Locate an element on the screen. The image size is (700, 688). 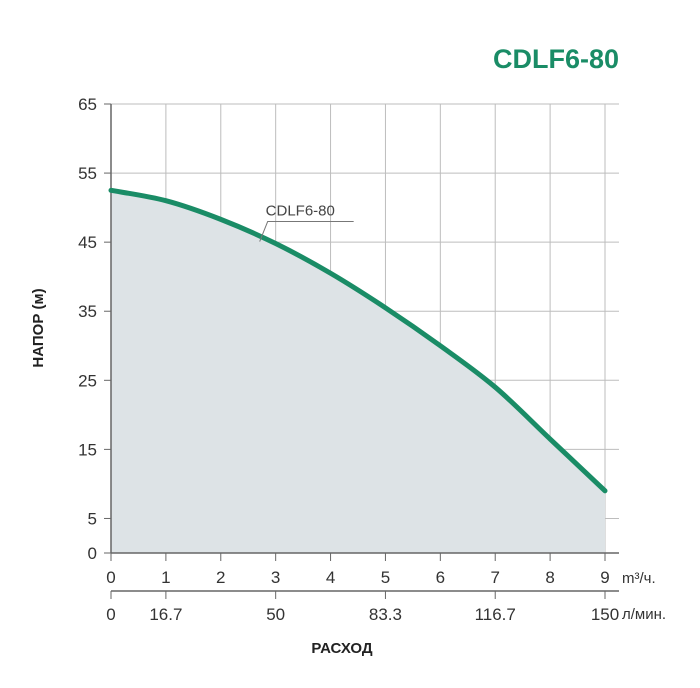
x-tick-label: 1 is located at coordinates (165, 577).